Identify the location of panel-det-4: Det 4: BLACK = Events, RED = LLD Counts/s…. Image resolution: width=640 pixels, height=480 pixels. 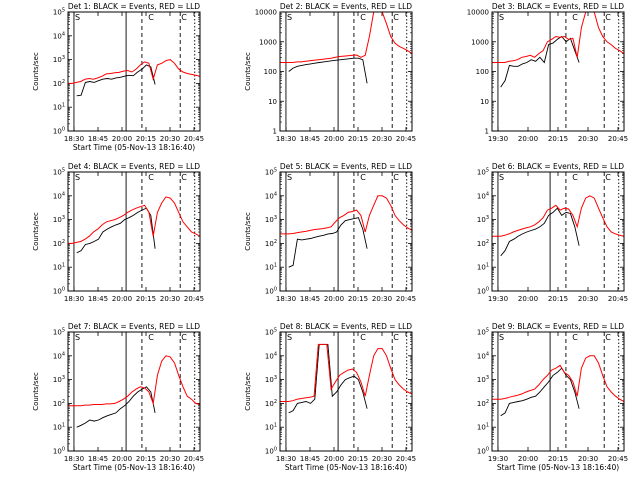
(118, 232).